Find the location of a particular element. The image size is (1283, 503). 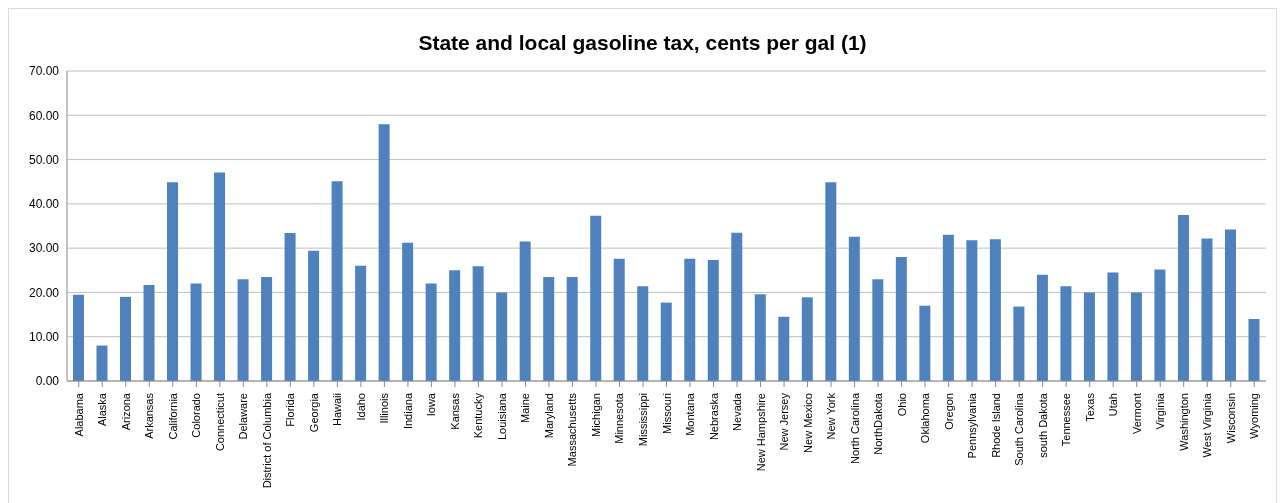

x-tick-label: Maryland is located at coordinates (548, 416).